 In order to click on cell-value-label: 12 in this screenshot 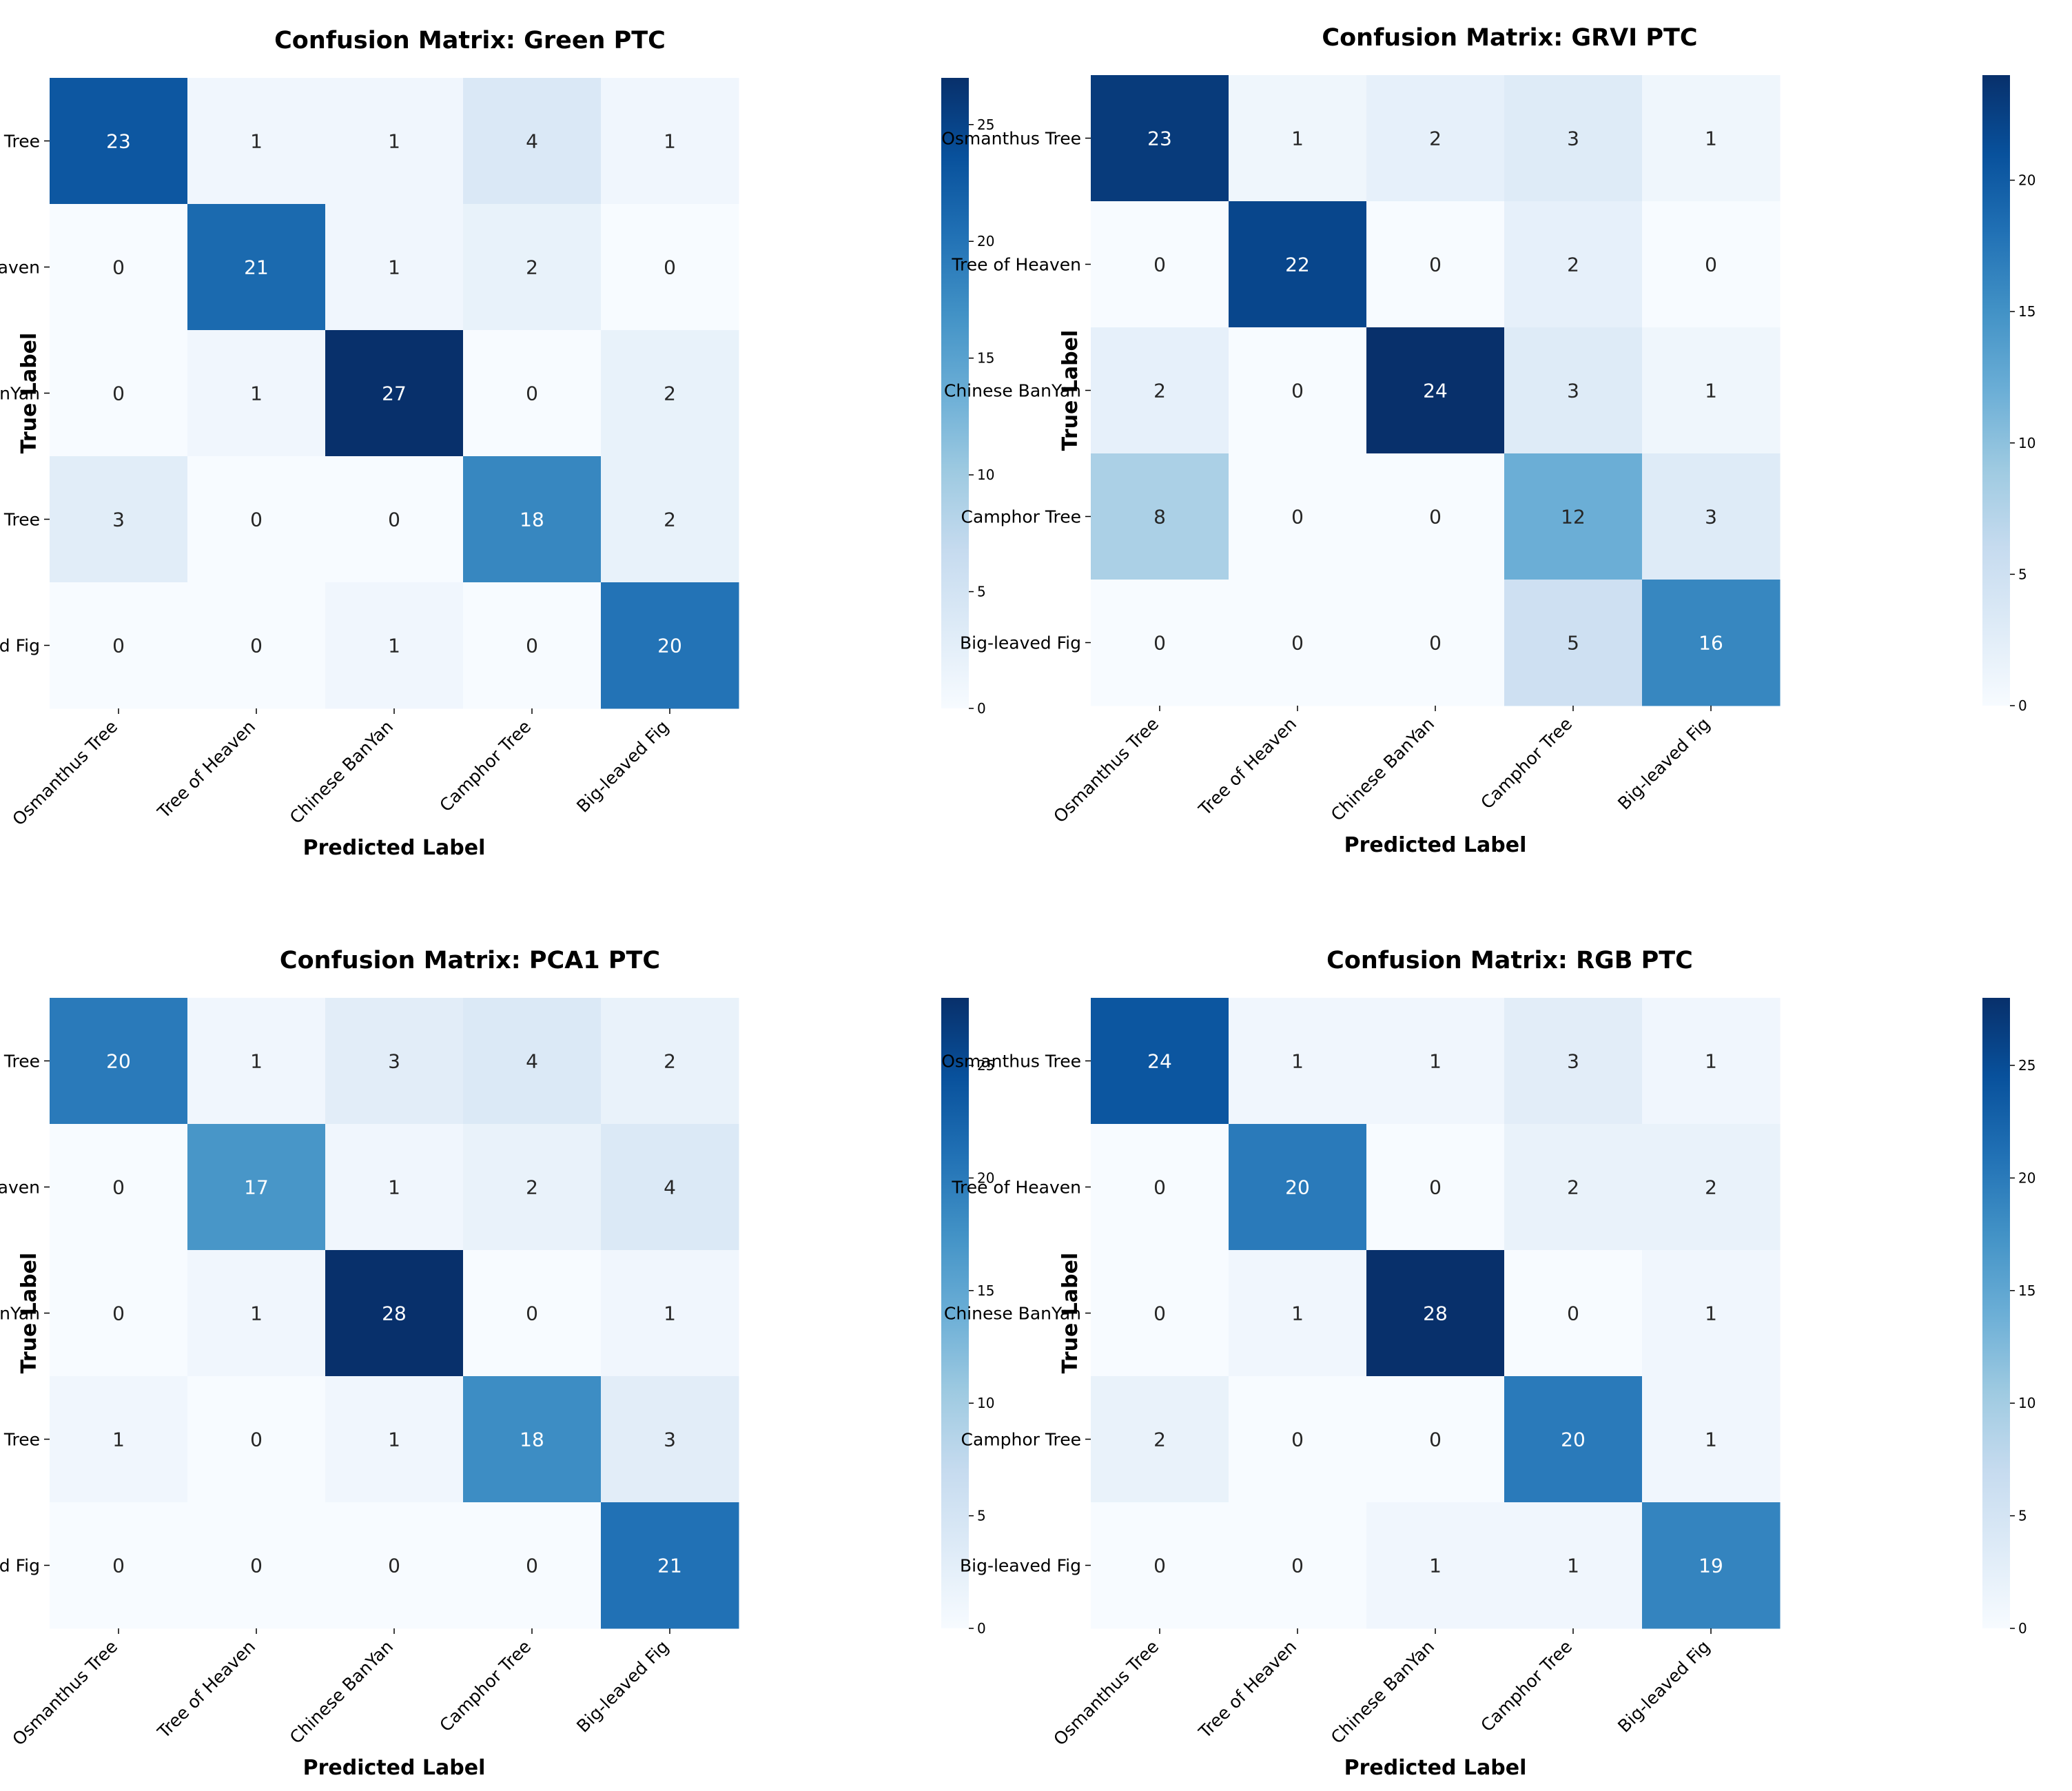, I will do `click(1573, 517)`.